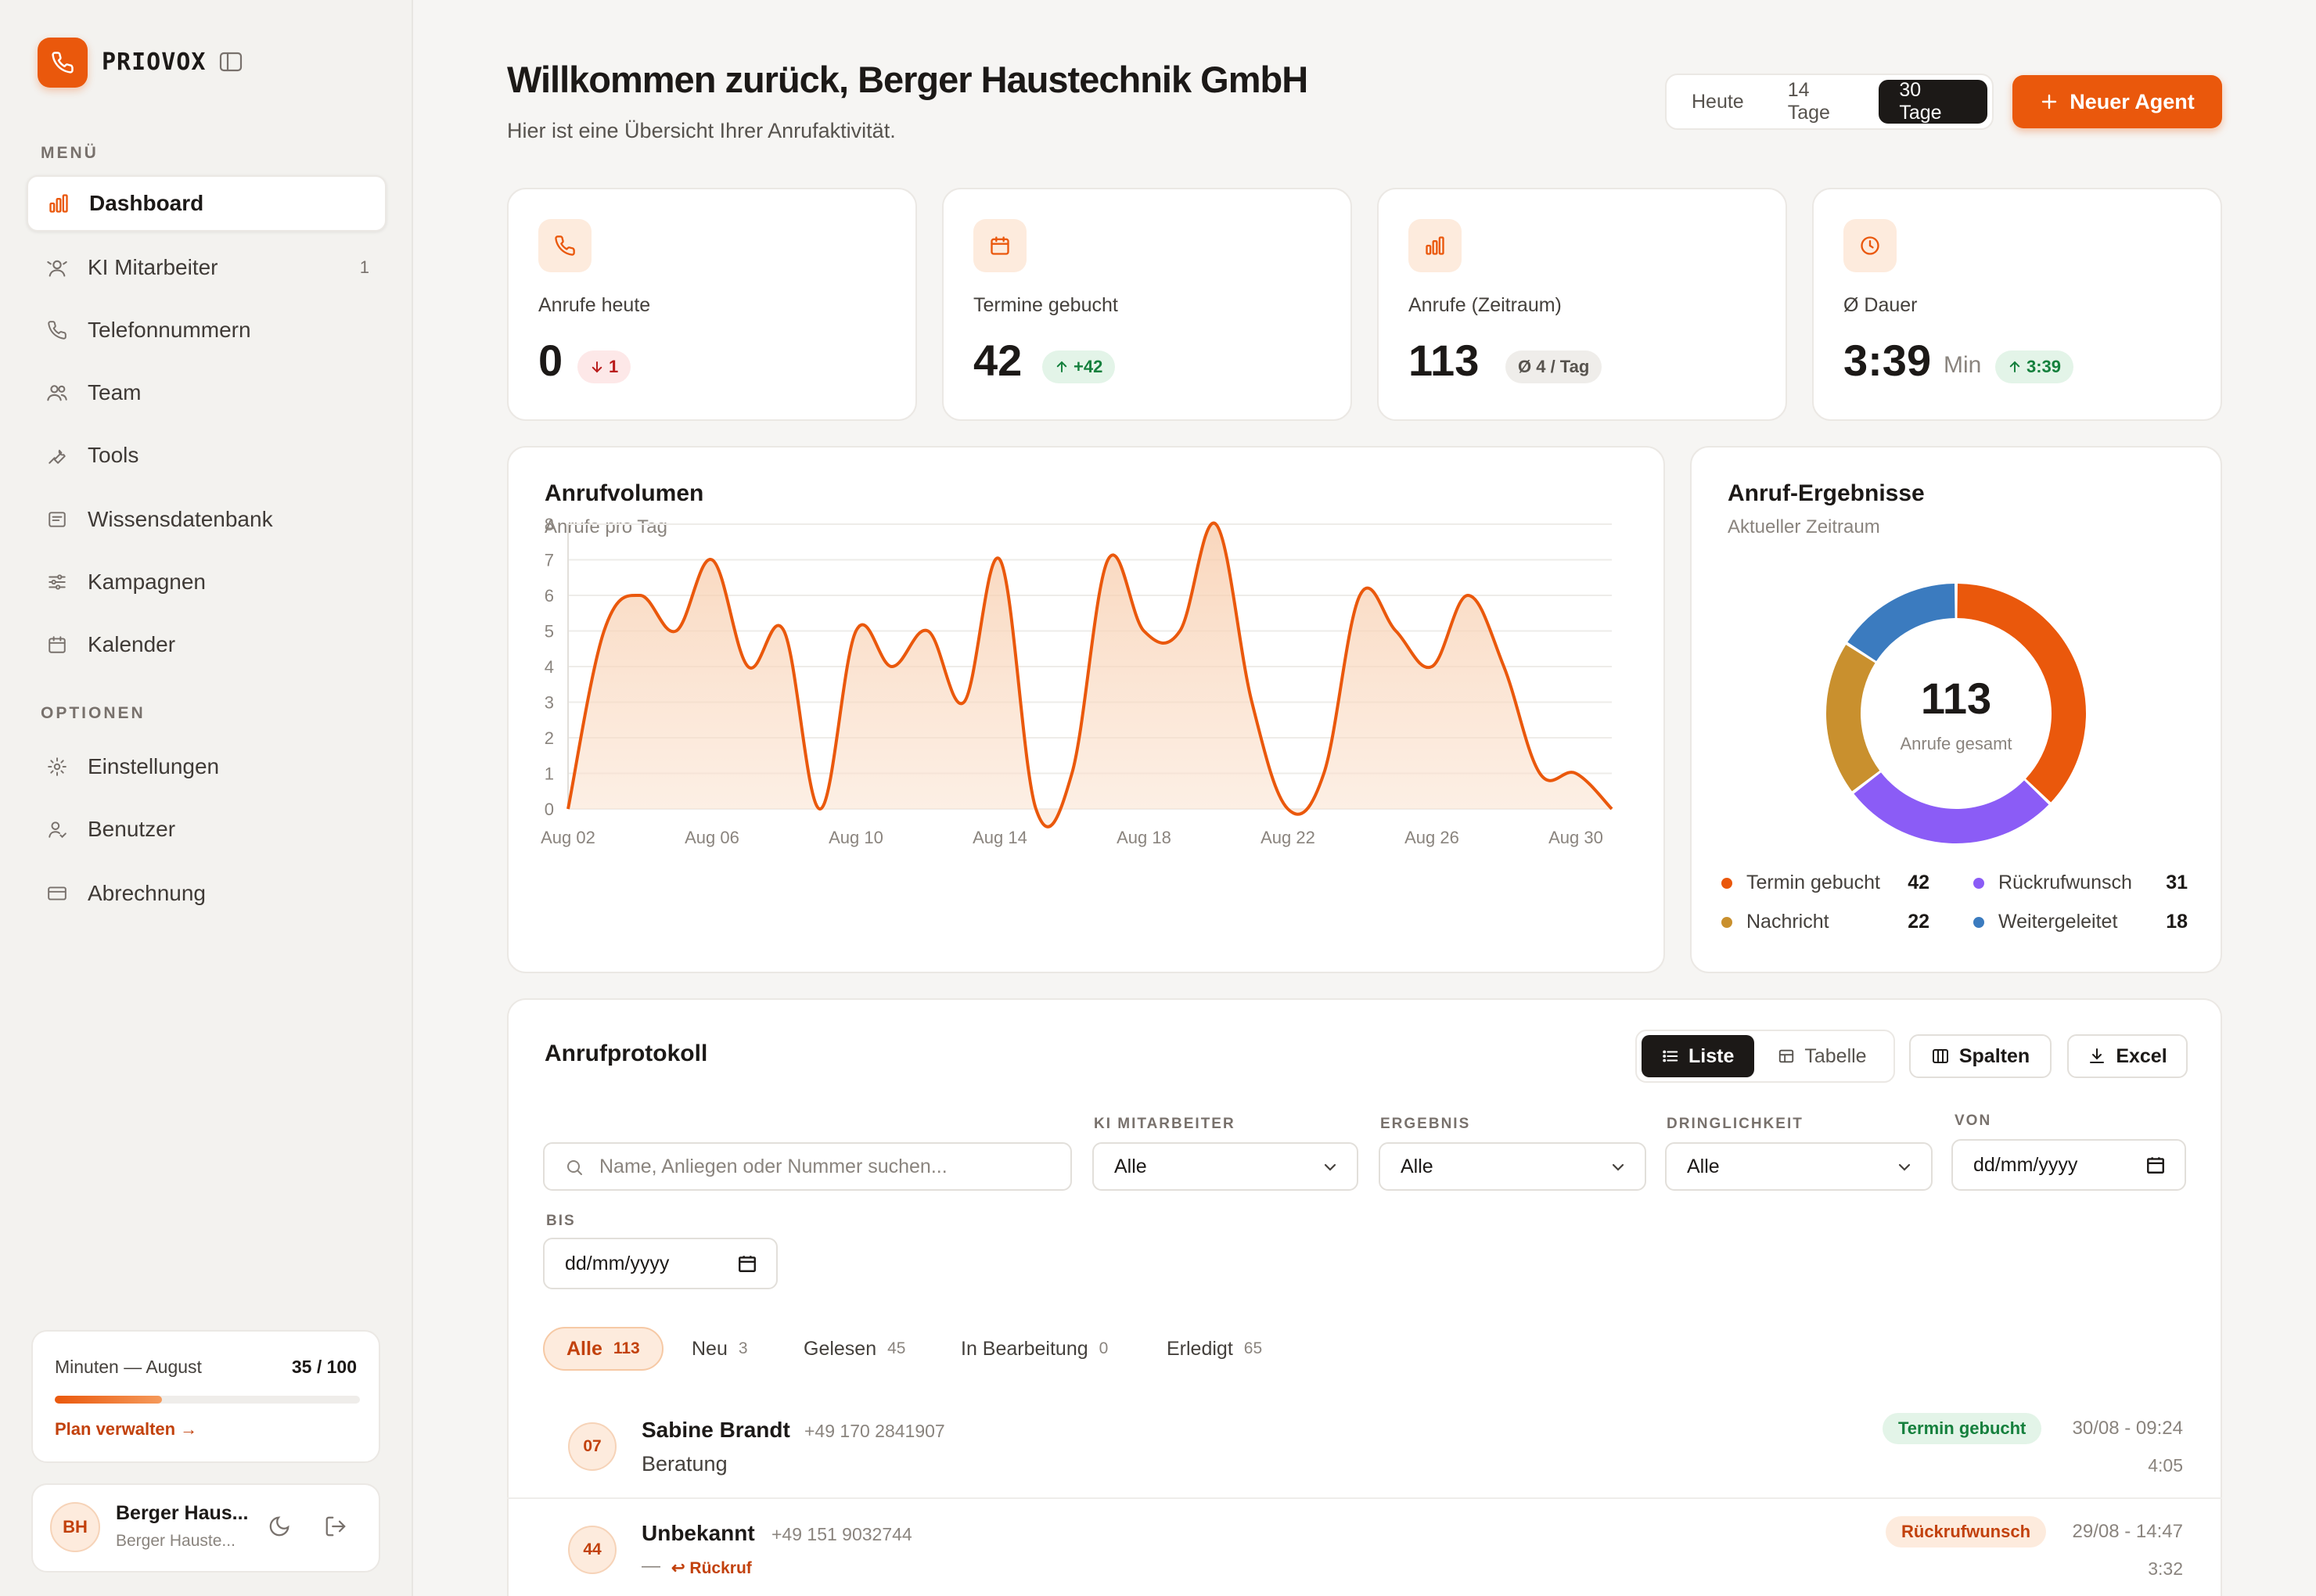 This screenshot has height=1596, width=2316. I want to click on legend-termin-gebucht: Termin gebucht, so click(1801, 883).